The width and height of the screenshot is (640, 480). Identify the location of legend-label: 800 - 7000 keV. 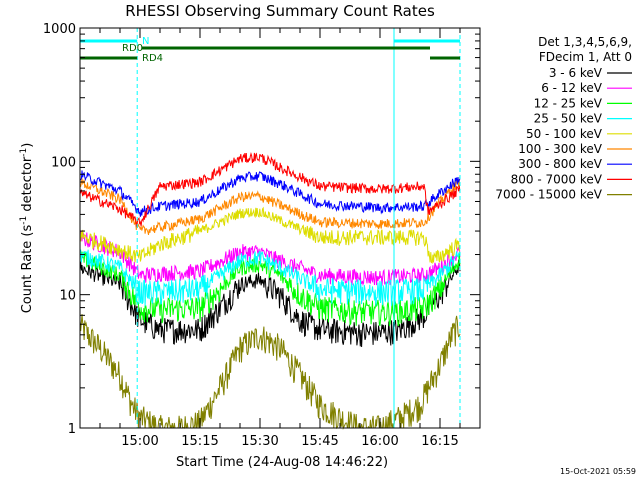
(557, 179).